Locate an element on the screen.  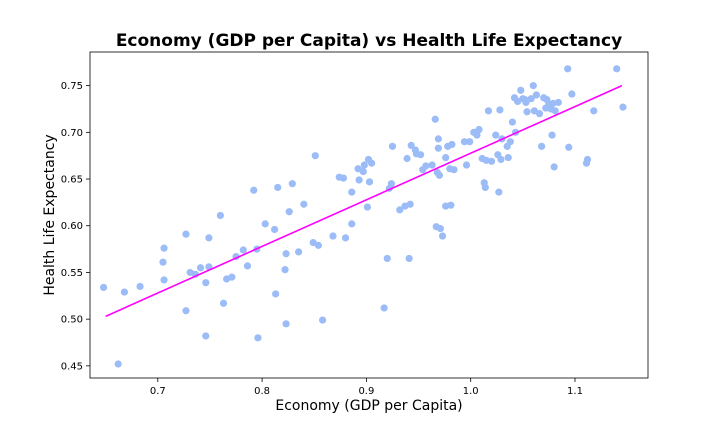
x-tick-label: 0.7 is located at coordinates (158, 391).